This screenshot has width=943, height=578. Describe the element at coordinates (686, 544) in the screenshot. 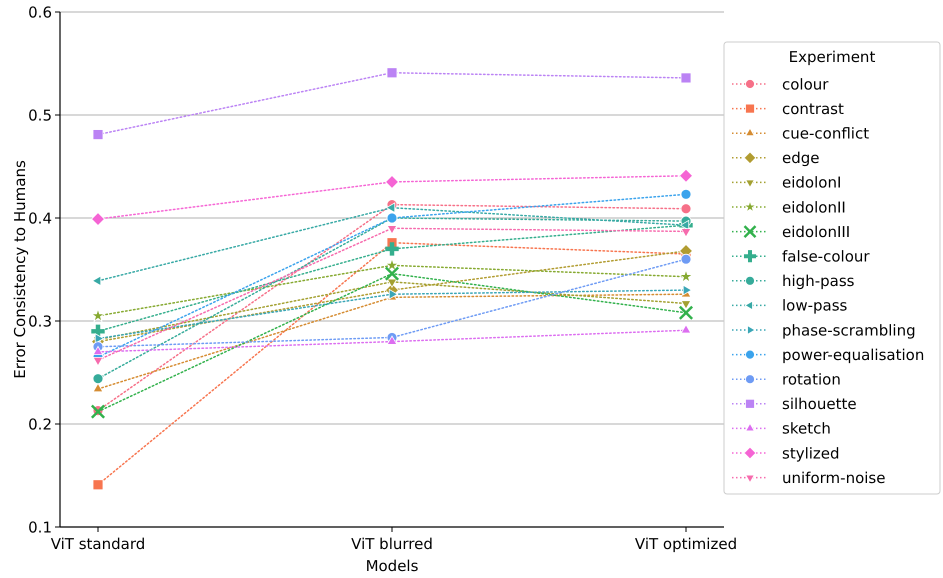

I see `x-tick-label: ViT optimized` at that location.